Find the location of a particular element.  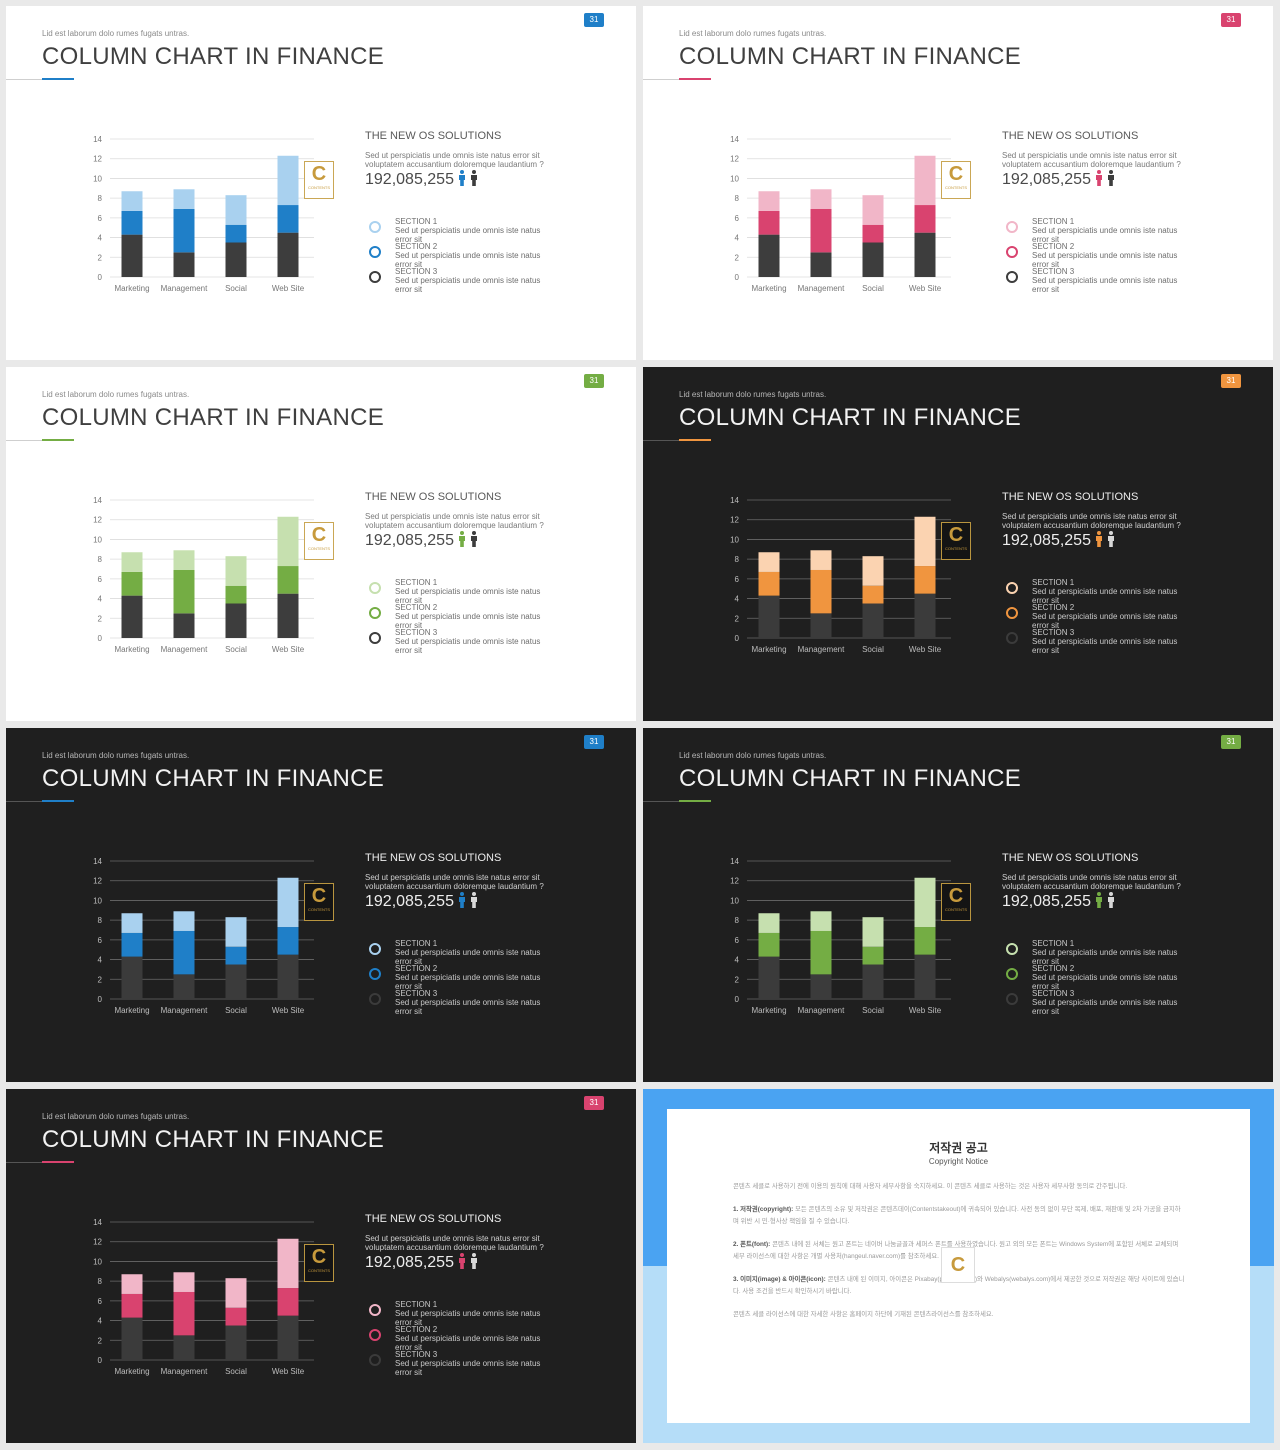

y-tick-label: 2 is located at coordinates (100, 618).